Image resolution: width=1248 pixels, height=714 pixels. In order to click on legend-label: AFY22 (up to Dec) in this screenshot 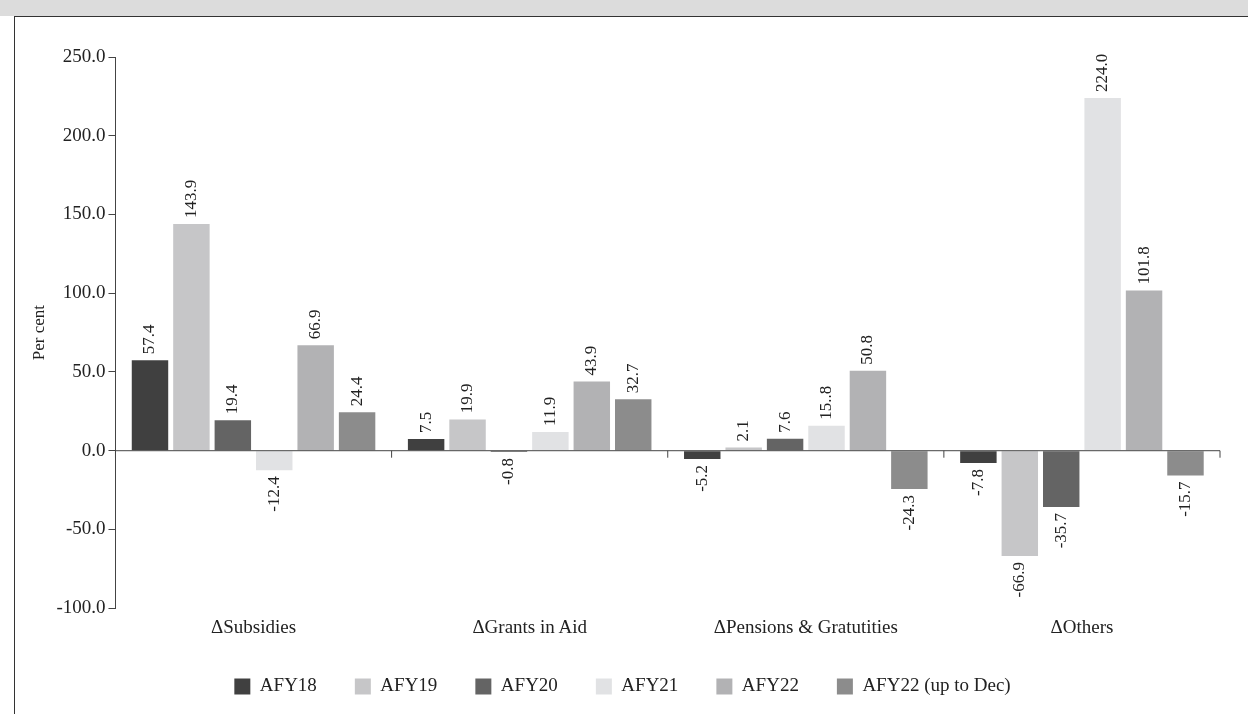, I will do `click(936, 685)`.